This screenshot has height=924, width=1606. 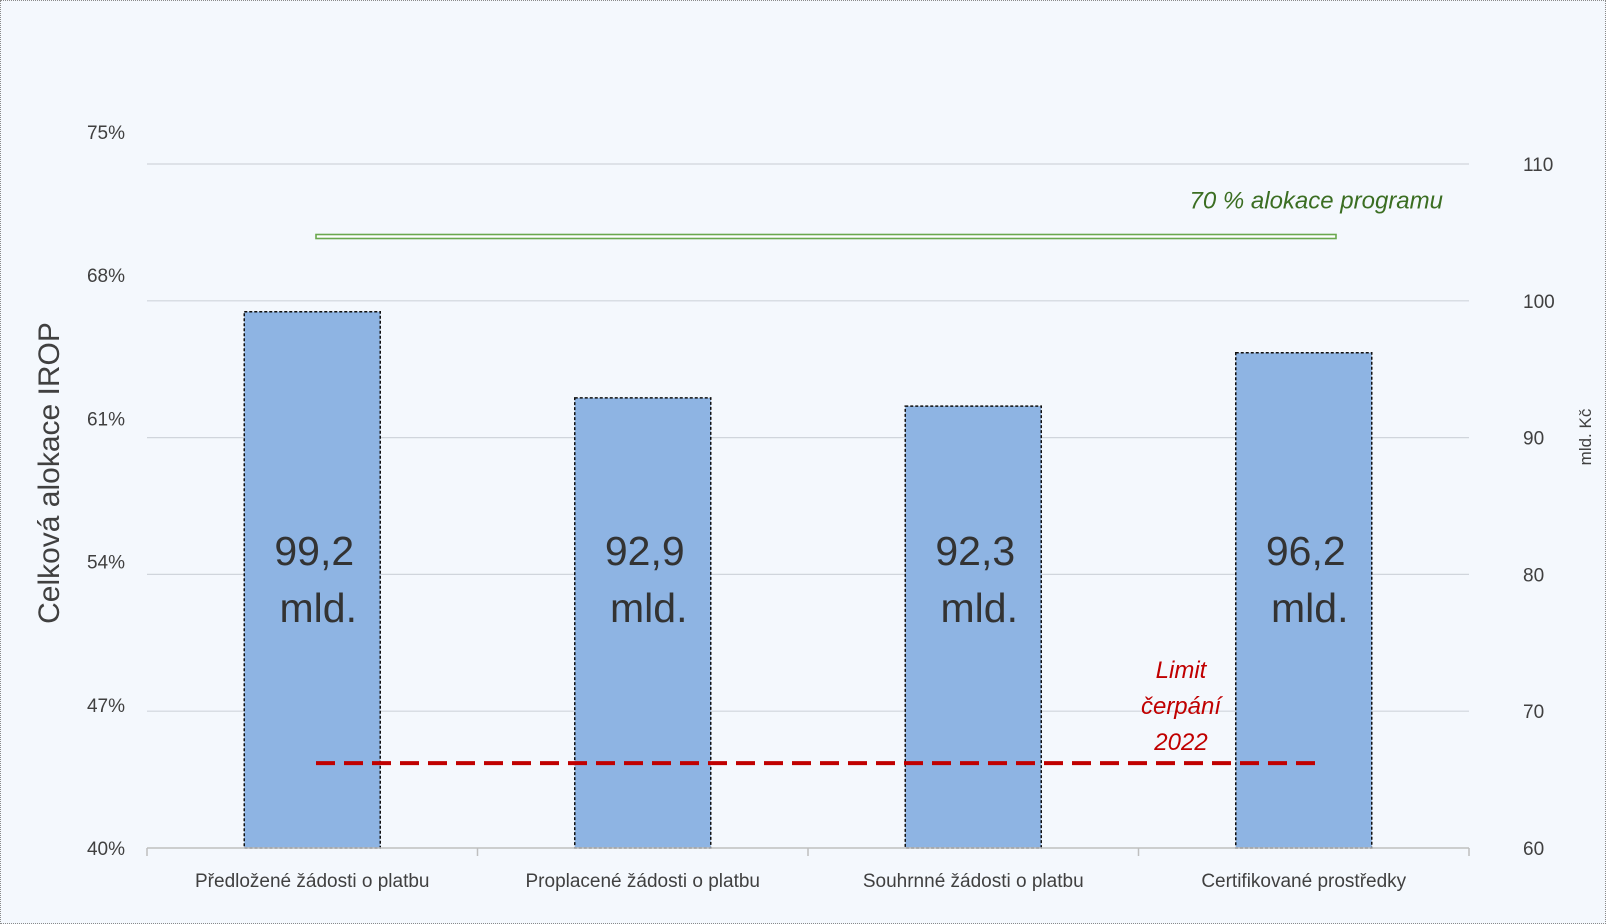 I want to click on axes, so click(x=808, y=851).